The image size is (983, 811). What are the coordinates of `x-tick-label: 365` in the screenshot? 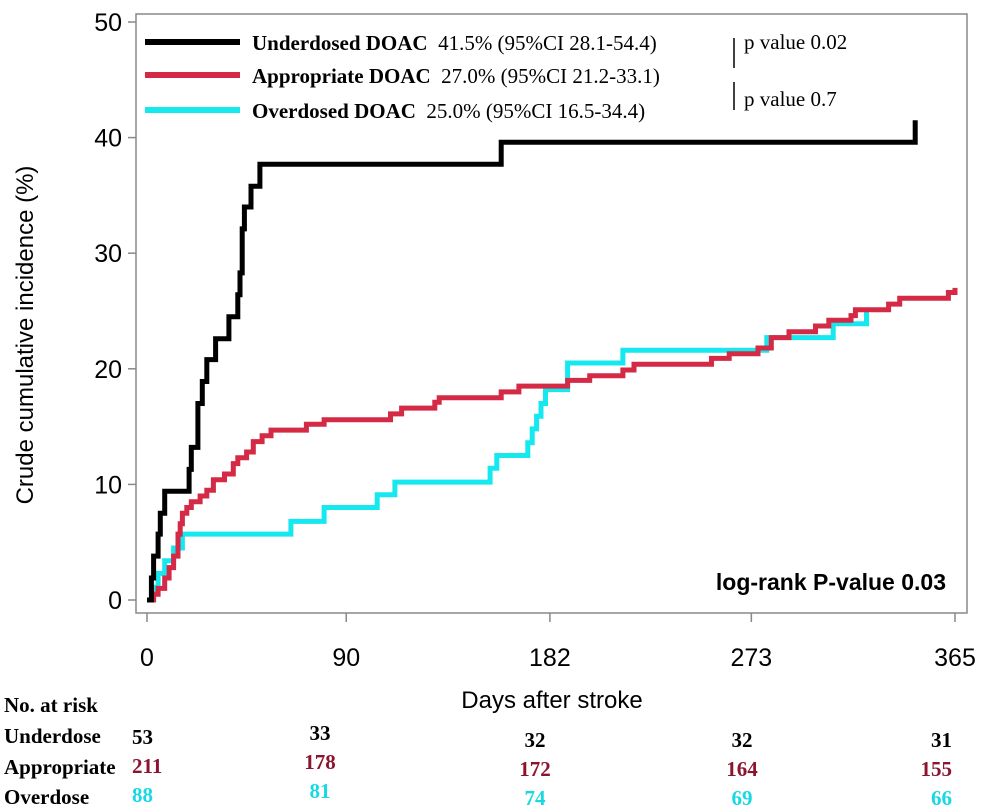 It's located at (955, 658).